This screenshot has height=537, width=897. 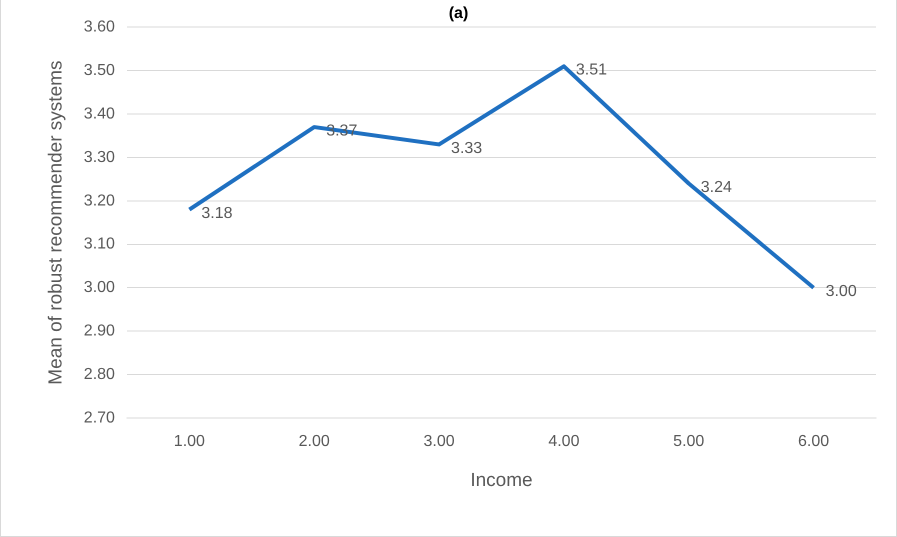 I want to click on x-tick-label: 2.00, so click(x=314, y=441).